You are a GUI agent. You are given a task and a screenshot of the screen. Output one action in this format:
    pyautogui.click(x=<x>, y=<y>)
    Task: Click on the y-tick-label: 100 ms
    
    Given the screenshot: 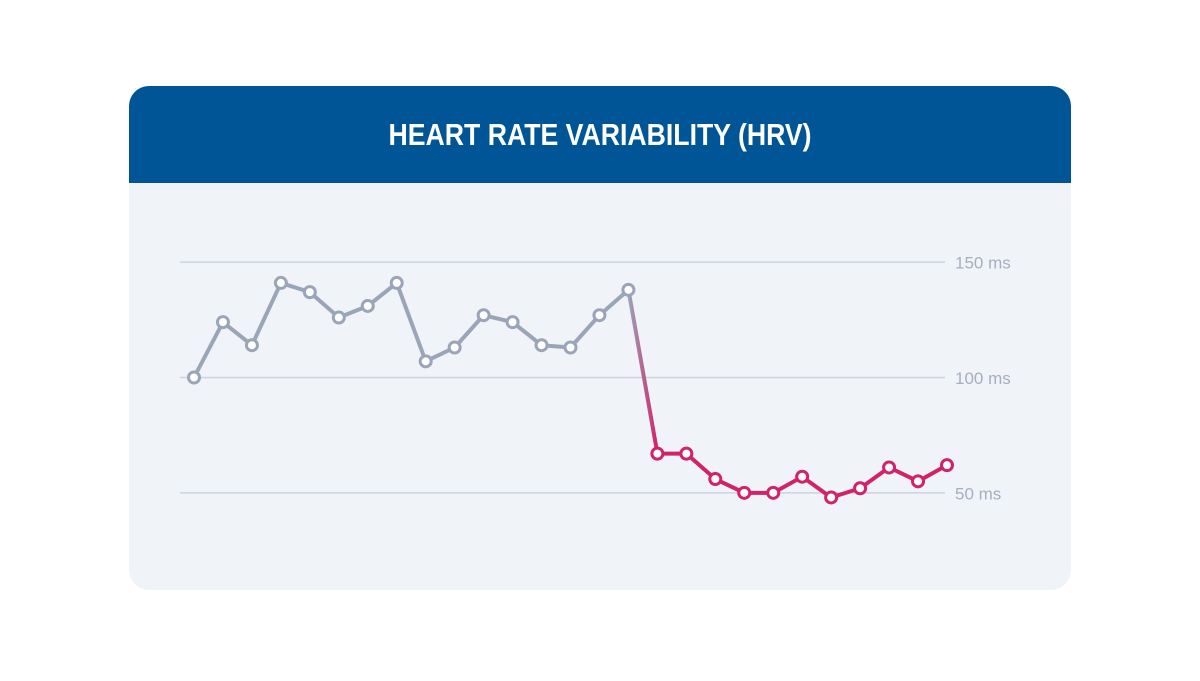 What is the action you would take?
    pyautogui.click(x=983, y=378)
    